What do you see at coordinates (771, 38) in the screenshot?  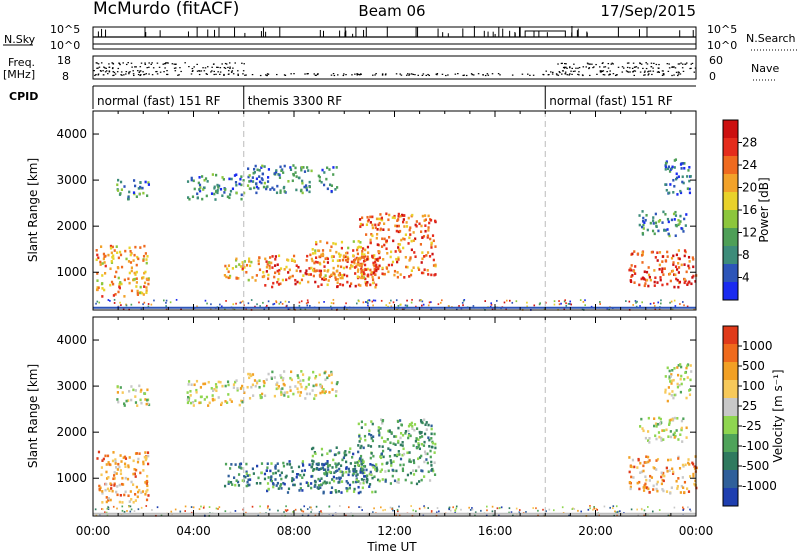 I see `nsearch-label: N.Search` at bounding box center [771, 38].